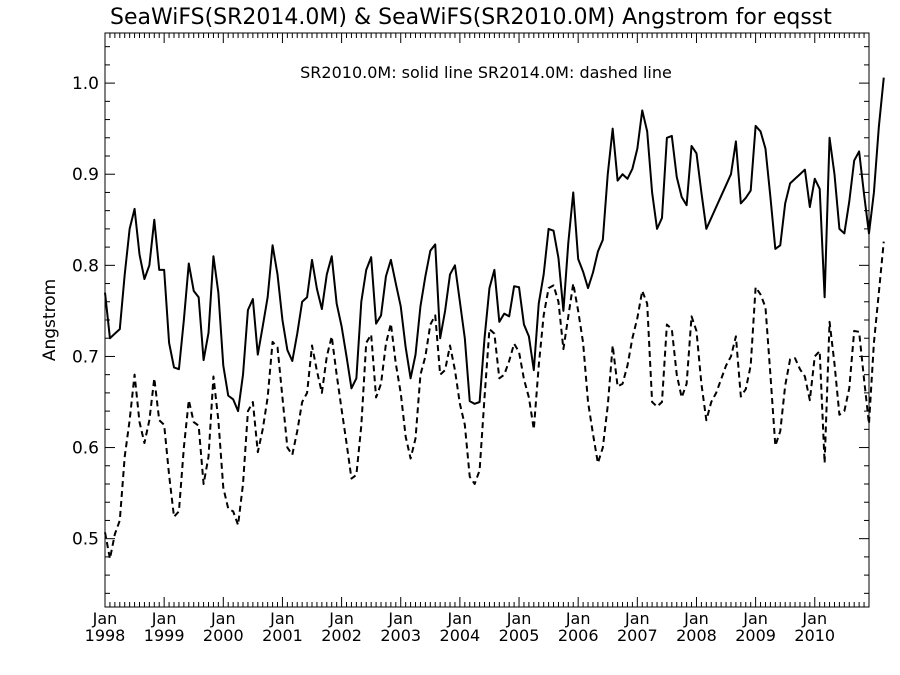 Image resolution: width=900 pixels, height=675 pixels. What do you see at coordinates (637, 635) in the screenshot?
I see `x-tick-year-label: 2007` at bounding box center [637, 635].